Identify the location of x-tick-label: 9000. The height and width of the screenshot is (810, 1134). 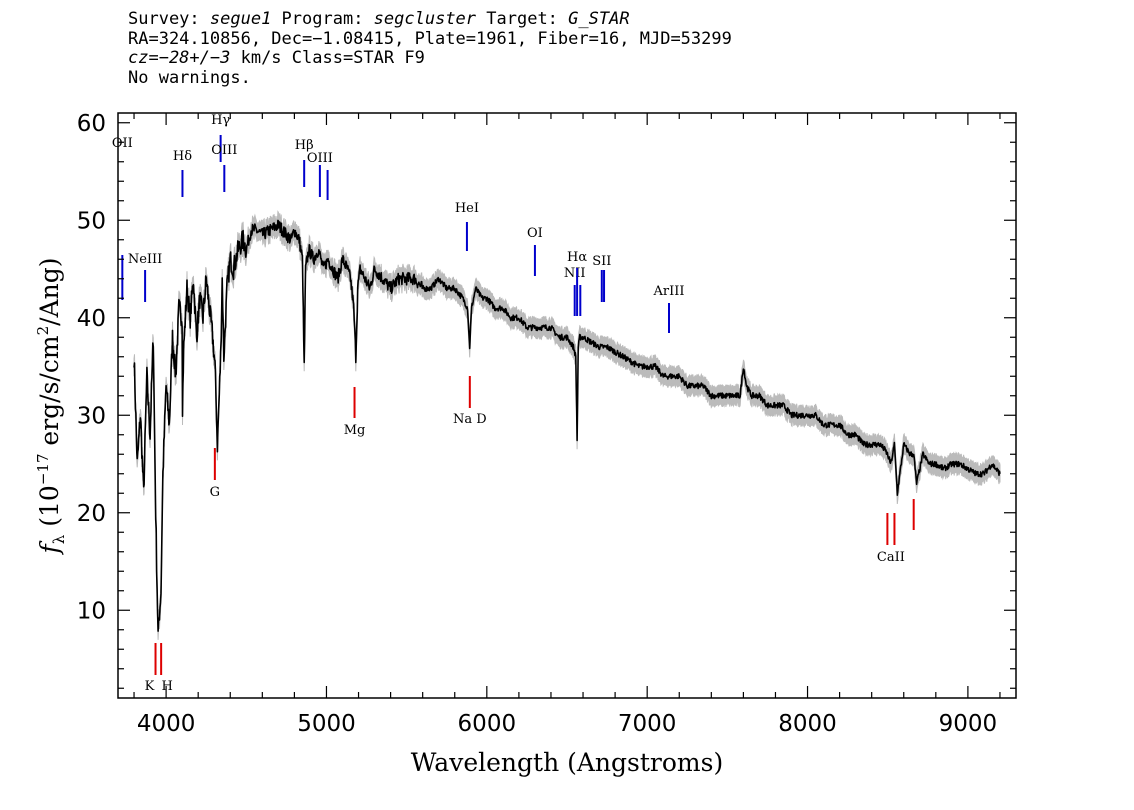
(968, 724).